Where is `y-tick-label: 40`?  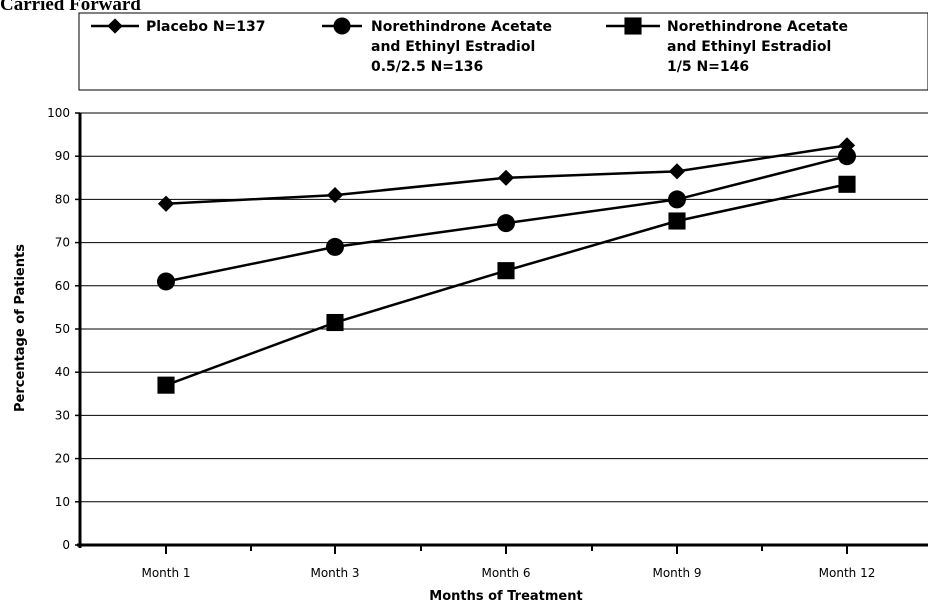 y-tick-label: 40 is located at coordinates (62, 372).